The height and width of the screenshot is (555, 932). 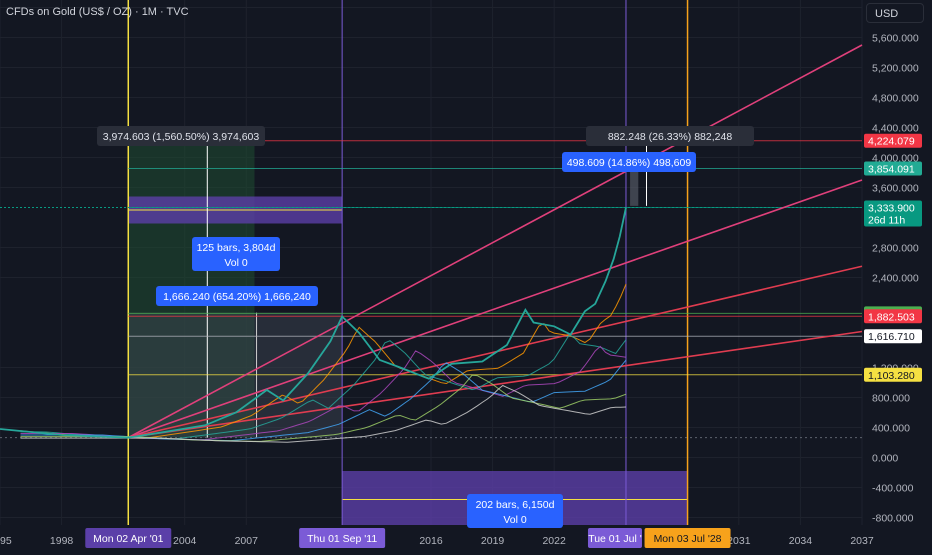 I want to click on date-label-text: Mon 03 Jul '28, so click(x=688, y=539).